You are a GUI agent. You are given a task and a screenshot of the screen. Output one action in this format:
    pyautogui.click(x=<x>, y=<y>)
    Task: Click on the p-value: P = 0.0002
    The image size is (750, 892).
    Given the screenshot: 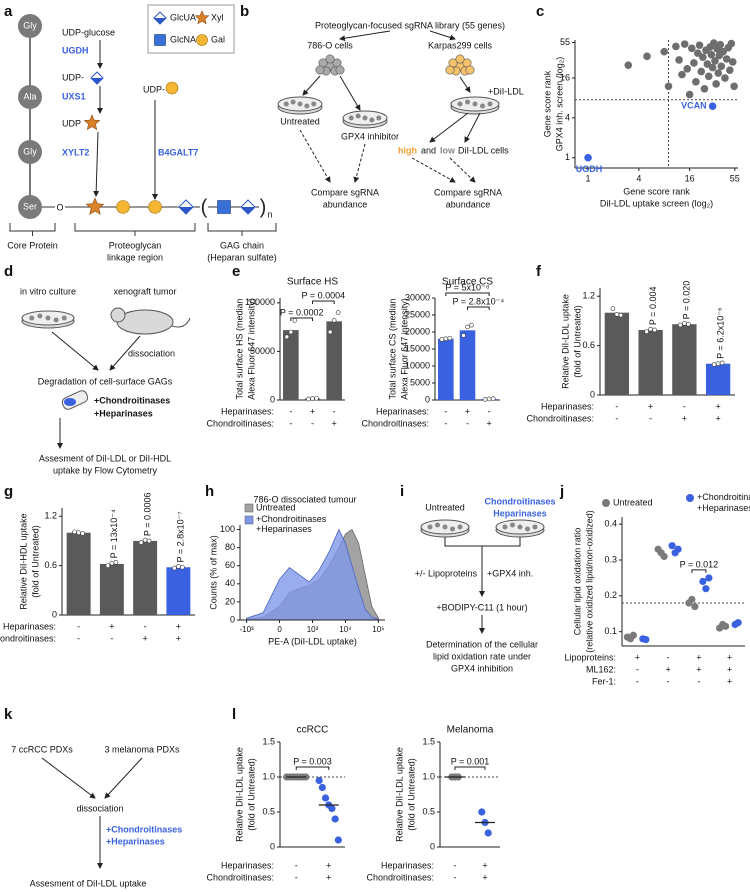 What is the action you would take?
    pyautogui.click(x=302, y=312)
    